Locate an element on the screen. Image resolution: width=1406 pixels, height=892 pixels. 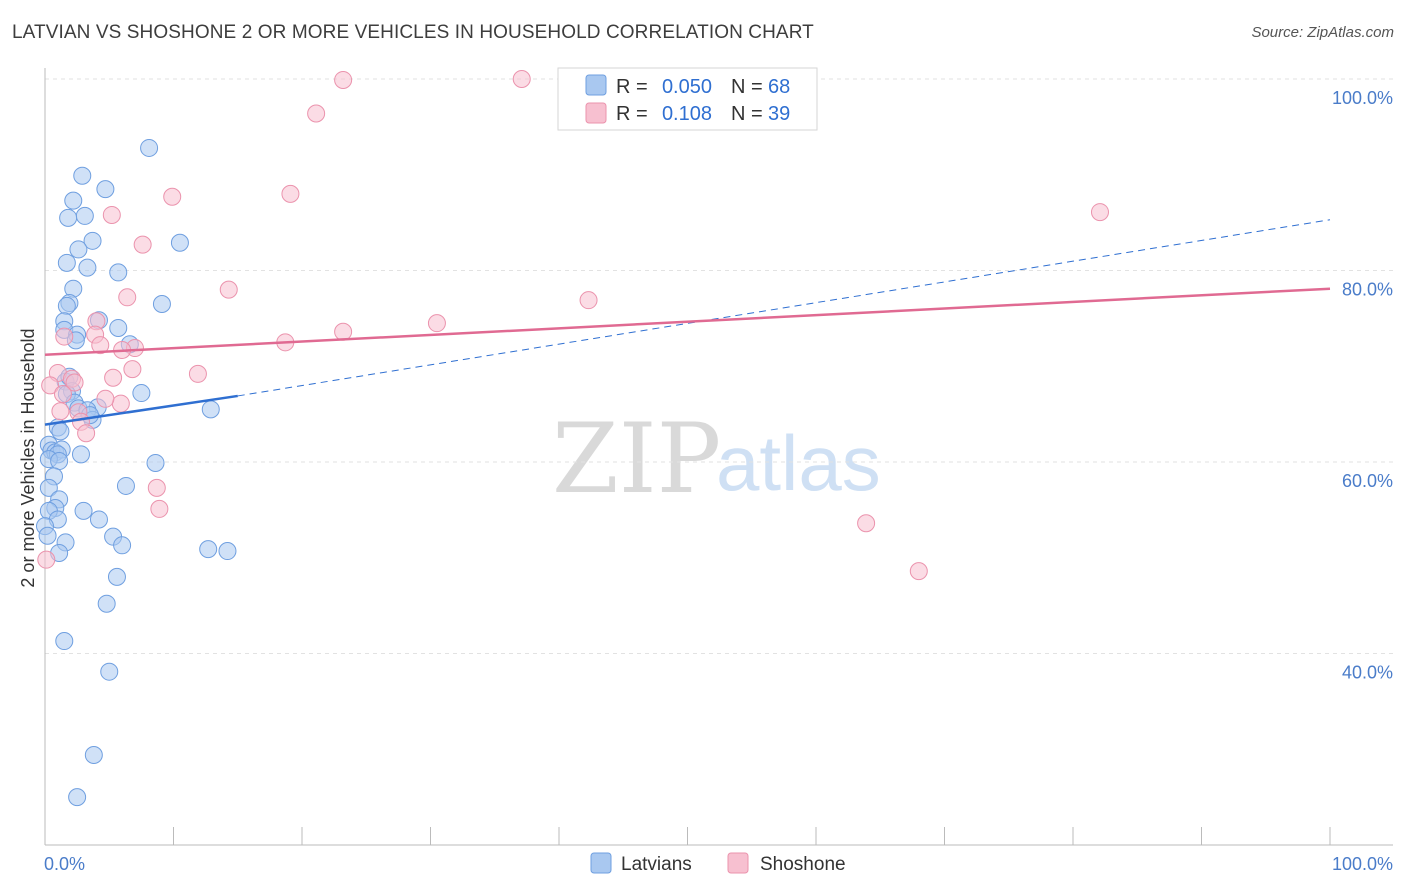
y-tick-labels: 40.0% 60.0% 80.0% 100.0% is located at coordinates (1362, 385).